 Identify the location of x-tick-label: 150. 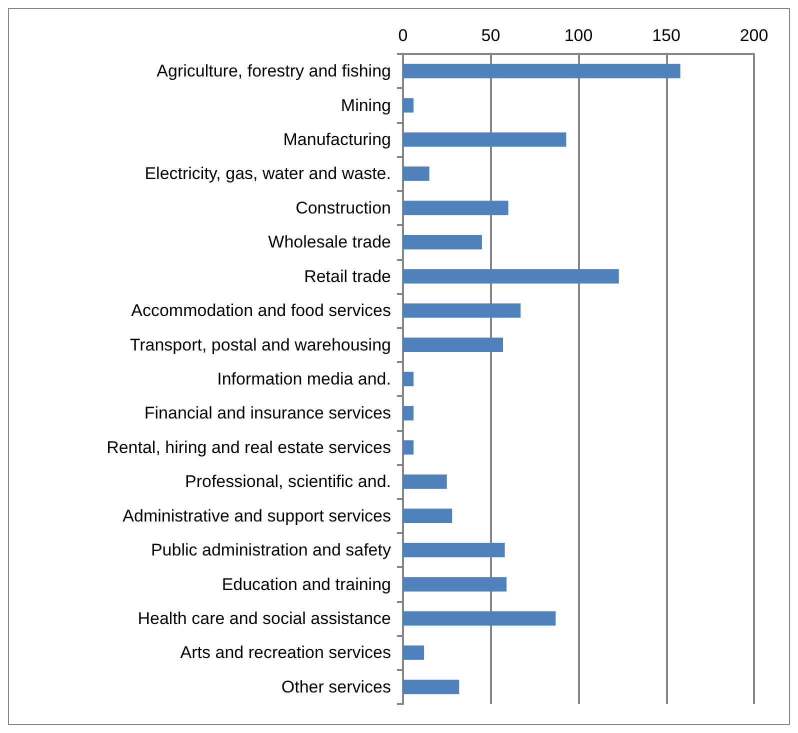
(666, 35).